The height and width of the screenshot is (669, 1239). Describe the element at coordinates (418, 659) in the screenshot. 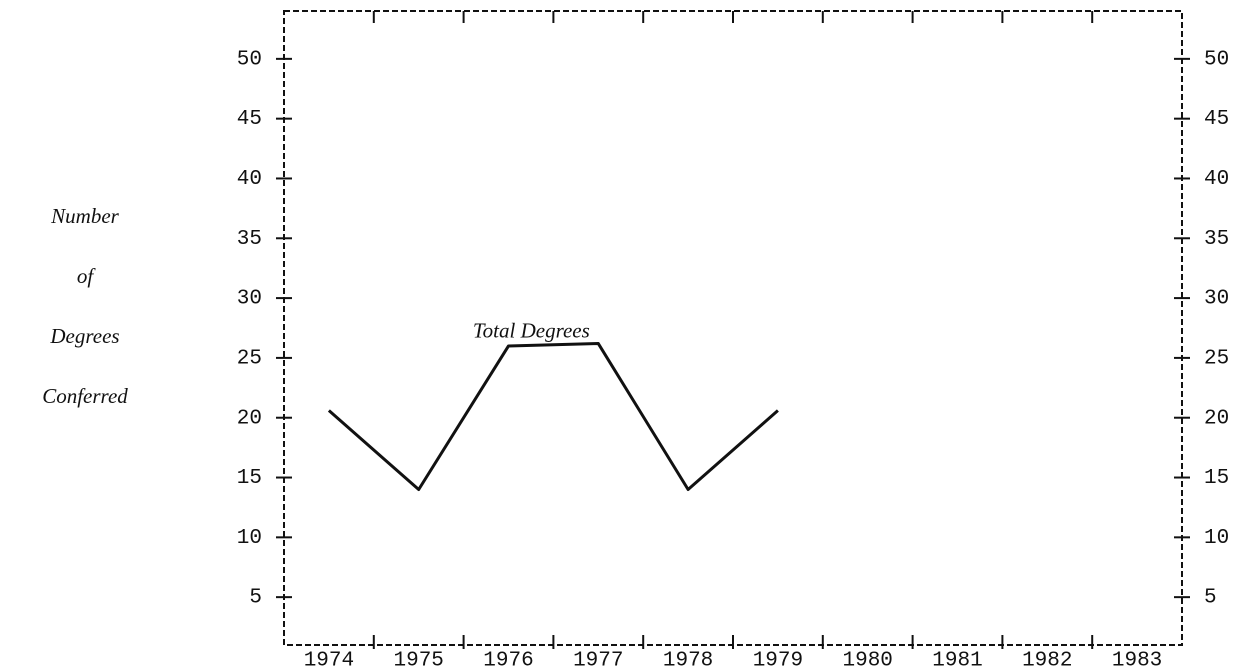

I see `x-tick-label: 1975` at that location.